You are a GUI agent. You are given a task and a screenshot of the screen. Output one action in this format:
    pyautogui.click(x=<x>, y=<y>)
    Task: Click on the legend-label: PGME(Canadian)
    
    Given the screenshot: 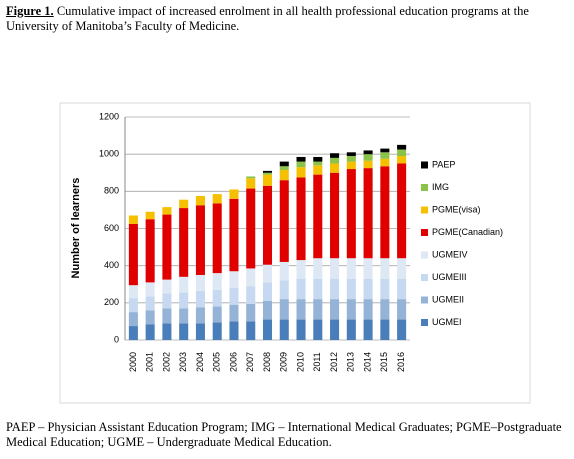 What is the action you would take?
    pyautogui.click(x=467, y=232)
    